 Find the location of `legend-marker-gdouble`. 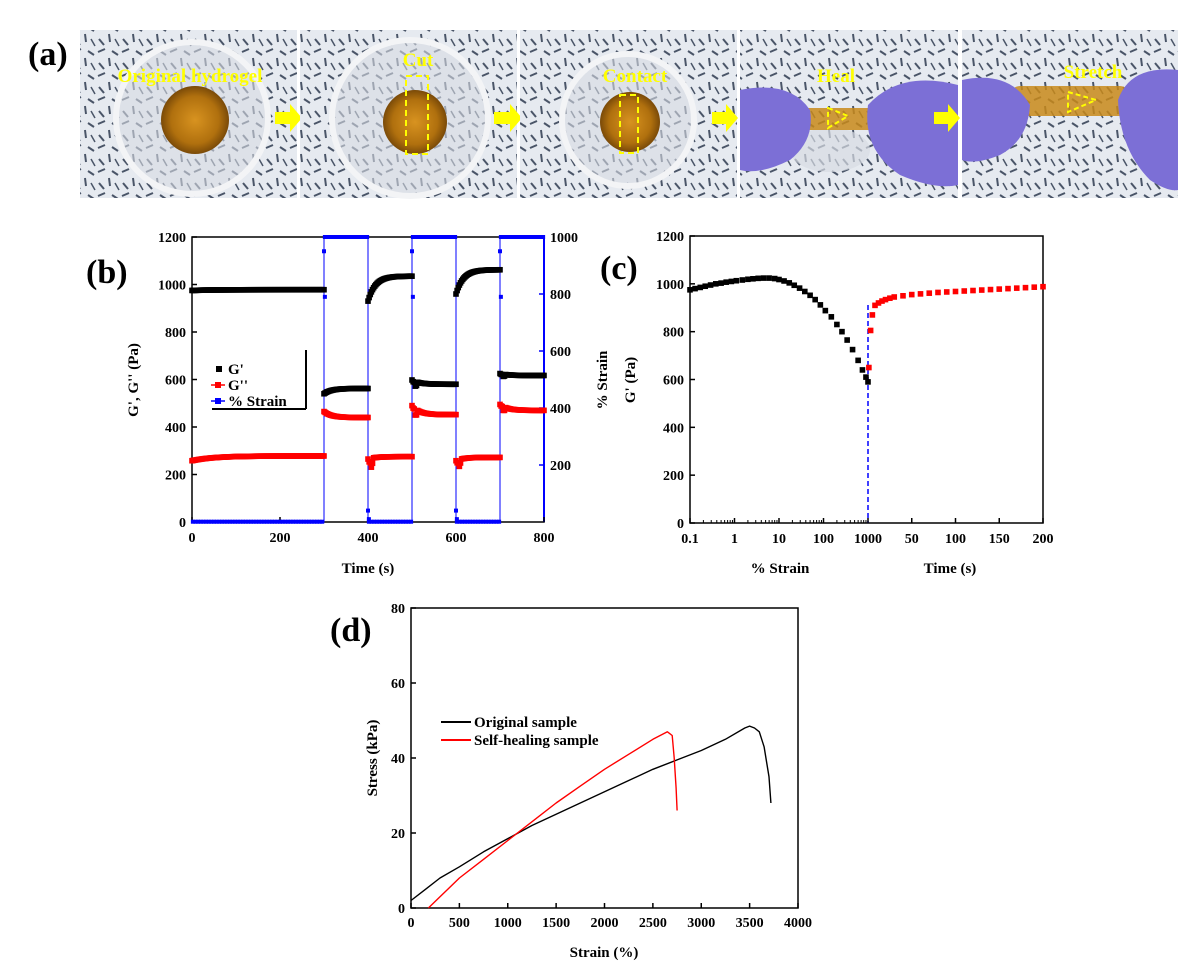

legend-marker-gdouble is located at coordinates (218, 385).